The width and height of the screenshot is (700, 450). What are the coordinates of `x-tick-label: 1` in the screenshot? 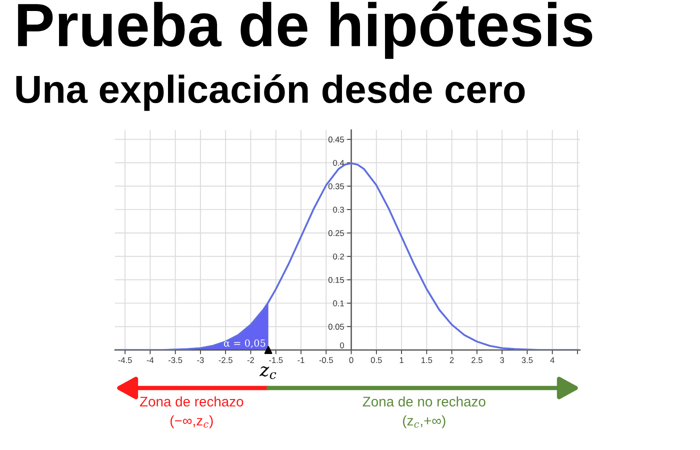 It's located at (402, 360).